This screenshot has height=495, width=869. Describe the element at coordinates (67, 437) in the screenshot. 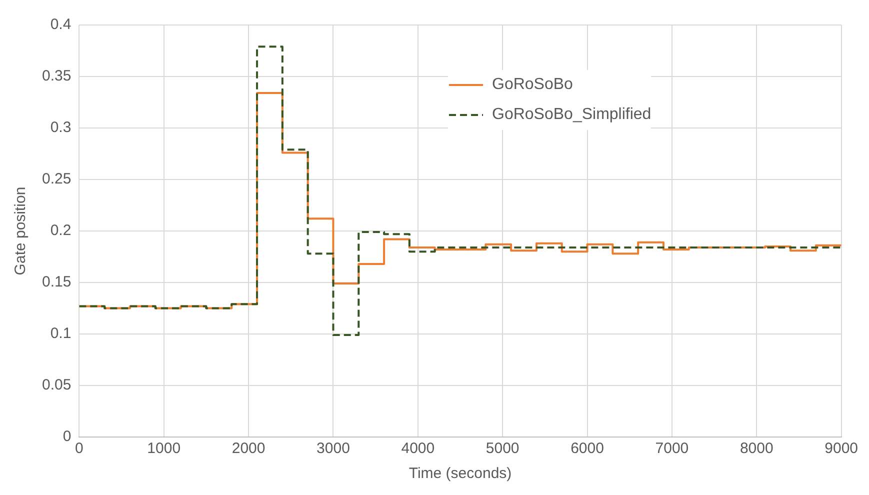

I see `y-tick-label: 0` at that location.